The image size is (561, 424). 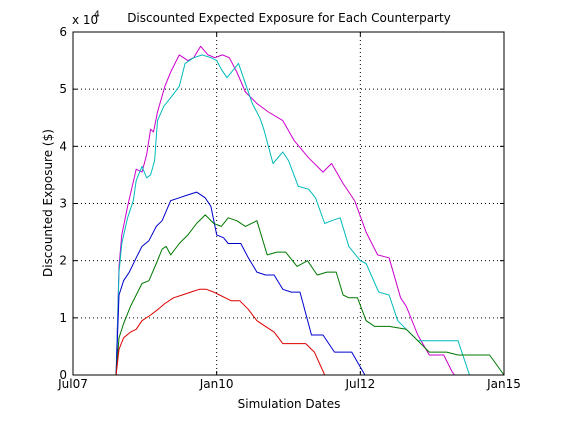 What do you see at coordinates (63, 261) in the screenshot?
I see `y-tick-label: 2` at bounding box center [63, 261].